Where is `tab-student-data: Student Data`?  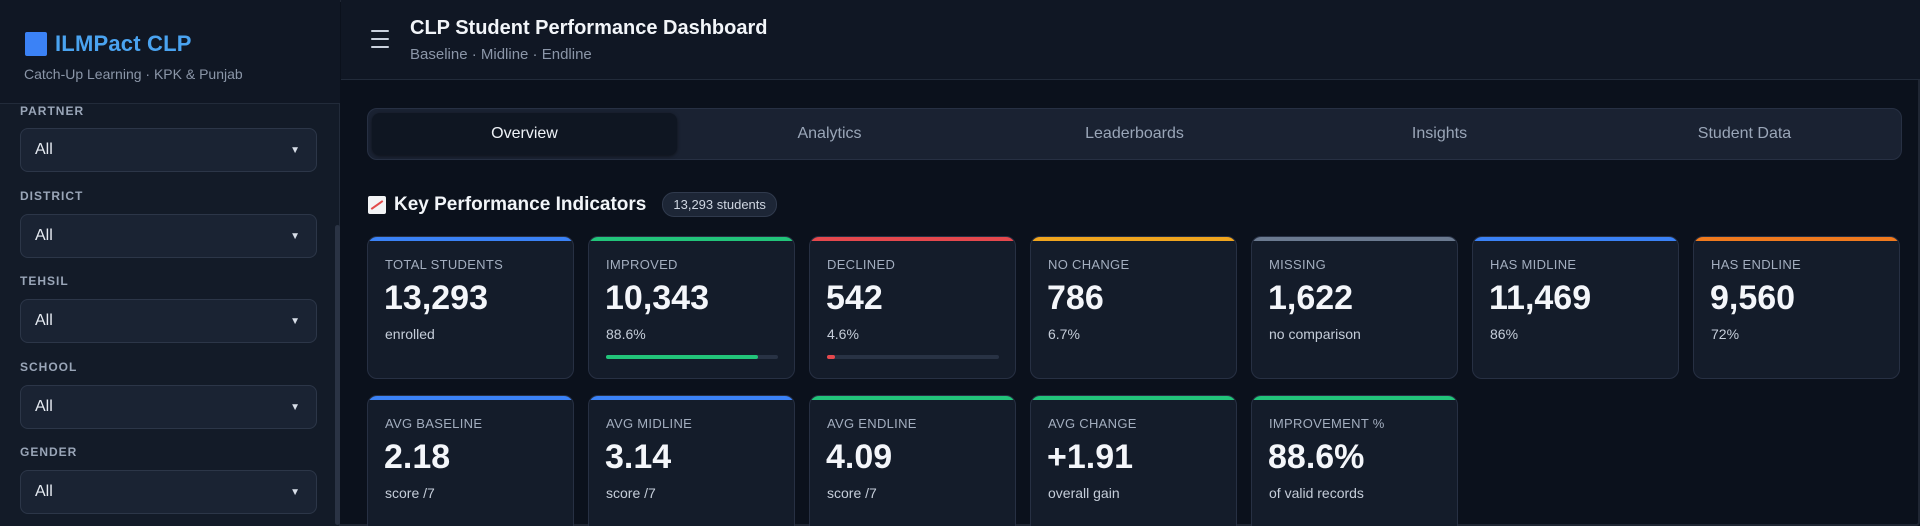
tab-student-data: Student Data is located at coordinates (1744, 133).